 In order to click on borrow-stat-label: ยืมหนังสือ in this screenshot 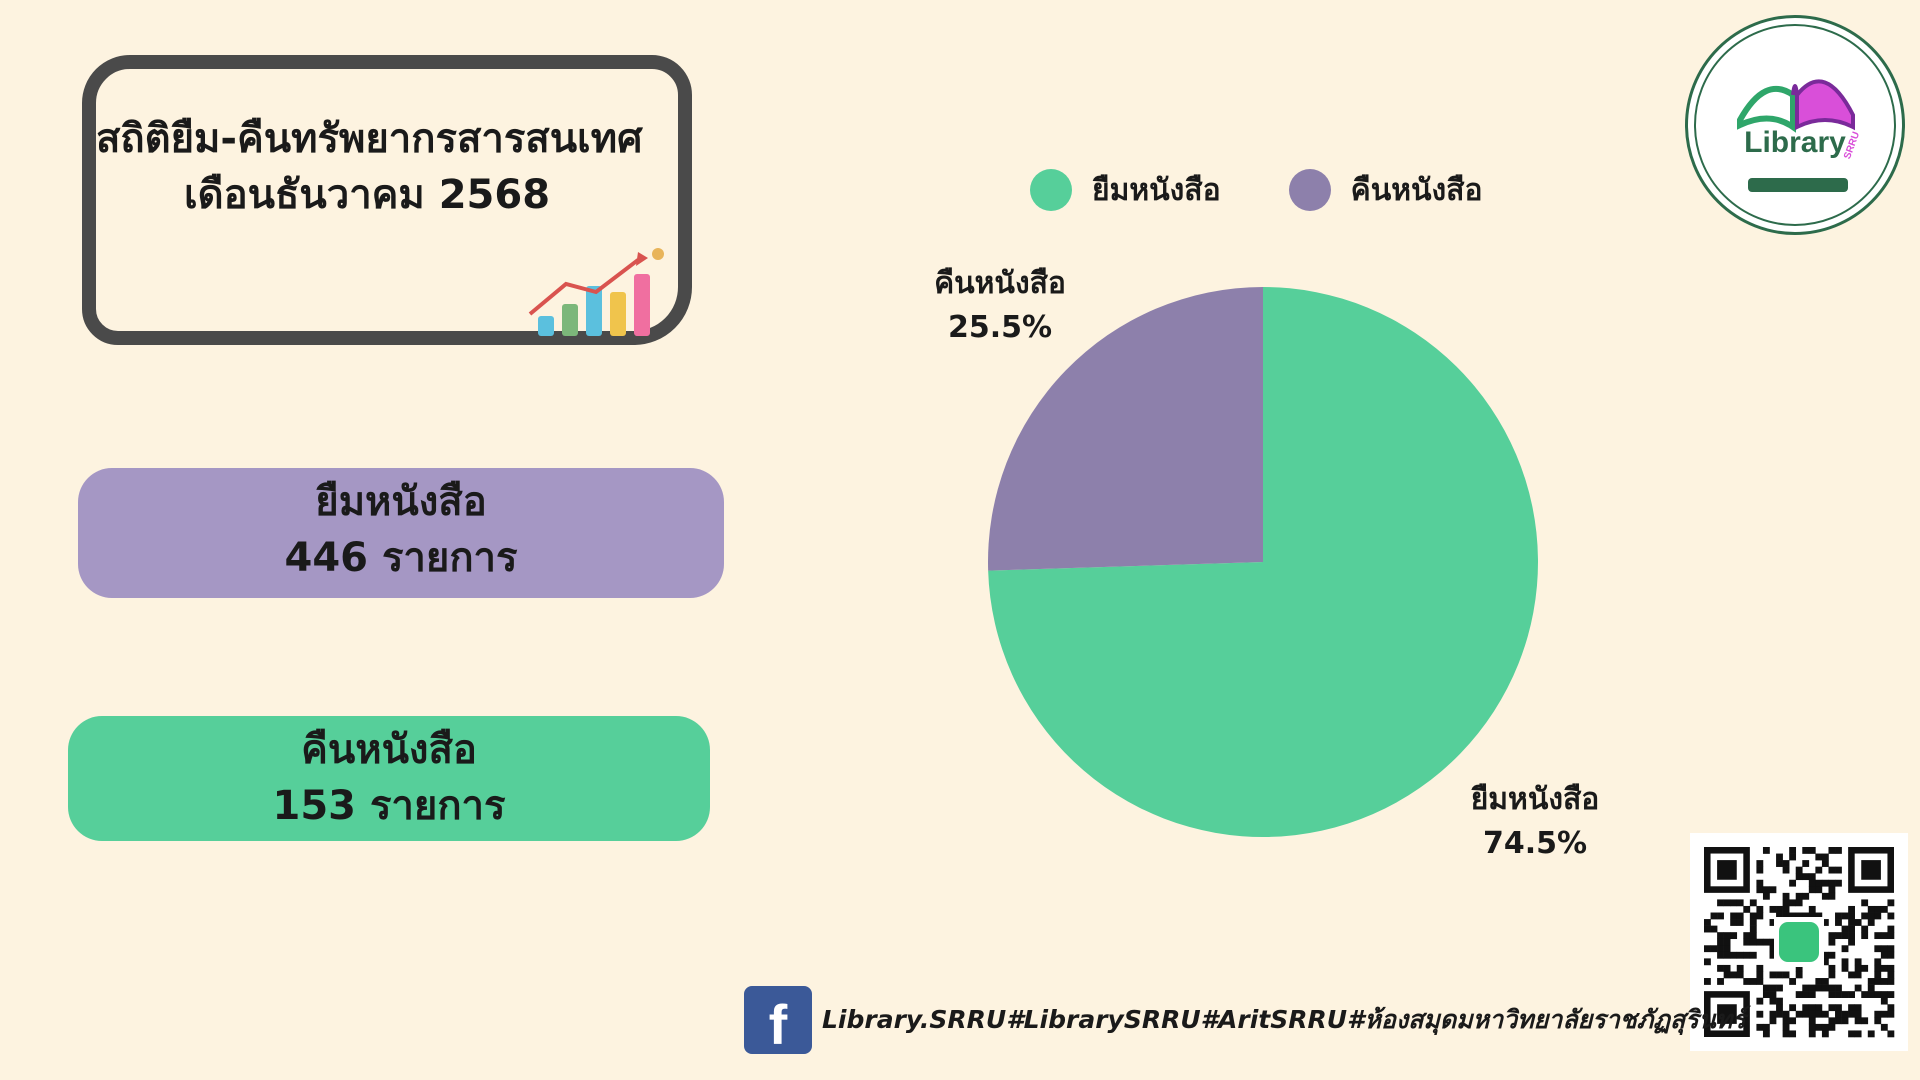, I will do `click(401, 502)`.